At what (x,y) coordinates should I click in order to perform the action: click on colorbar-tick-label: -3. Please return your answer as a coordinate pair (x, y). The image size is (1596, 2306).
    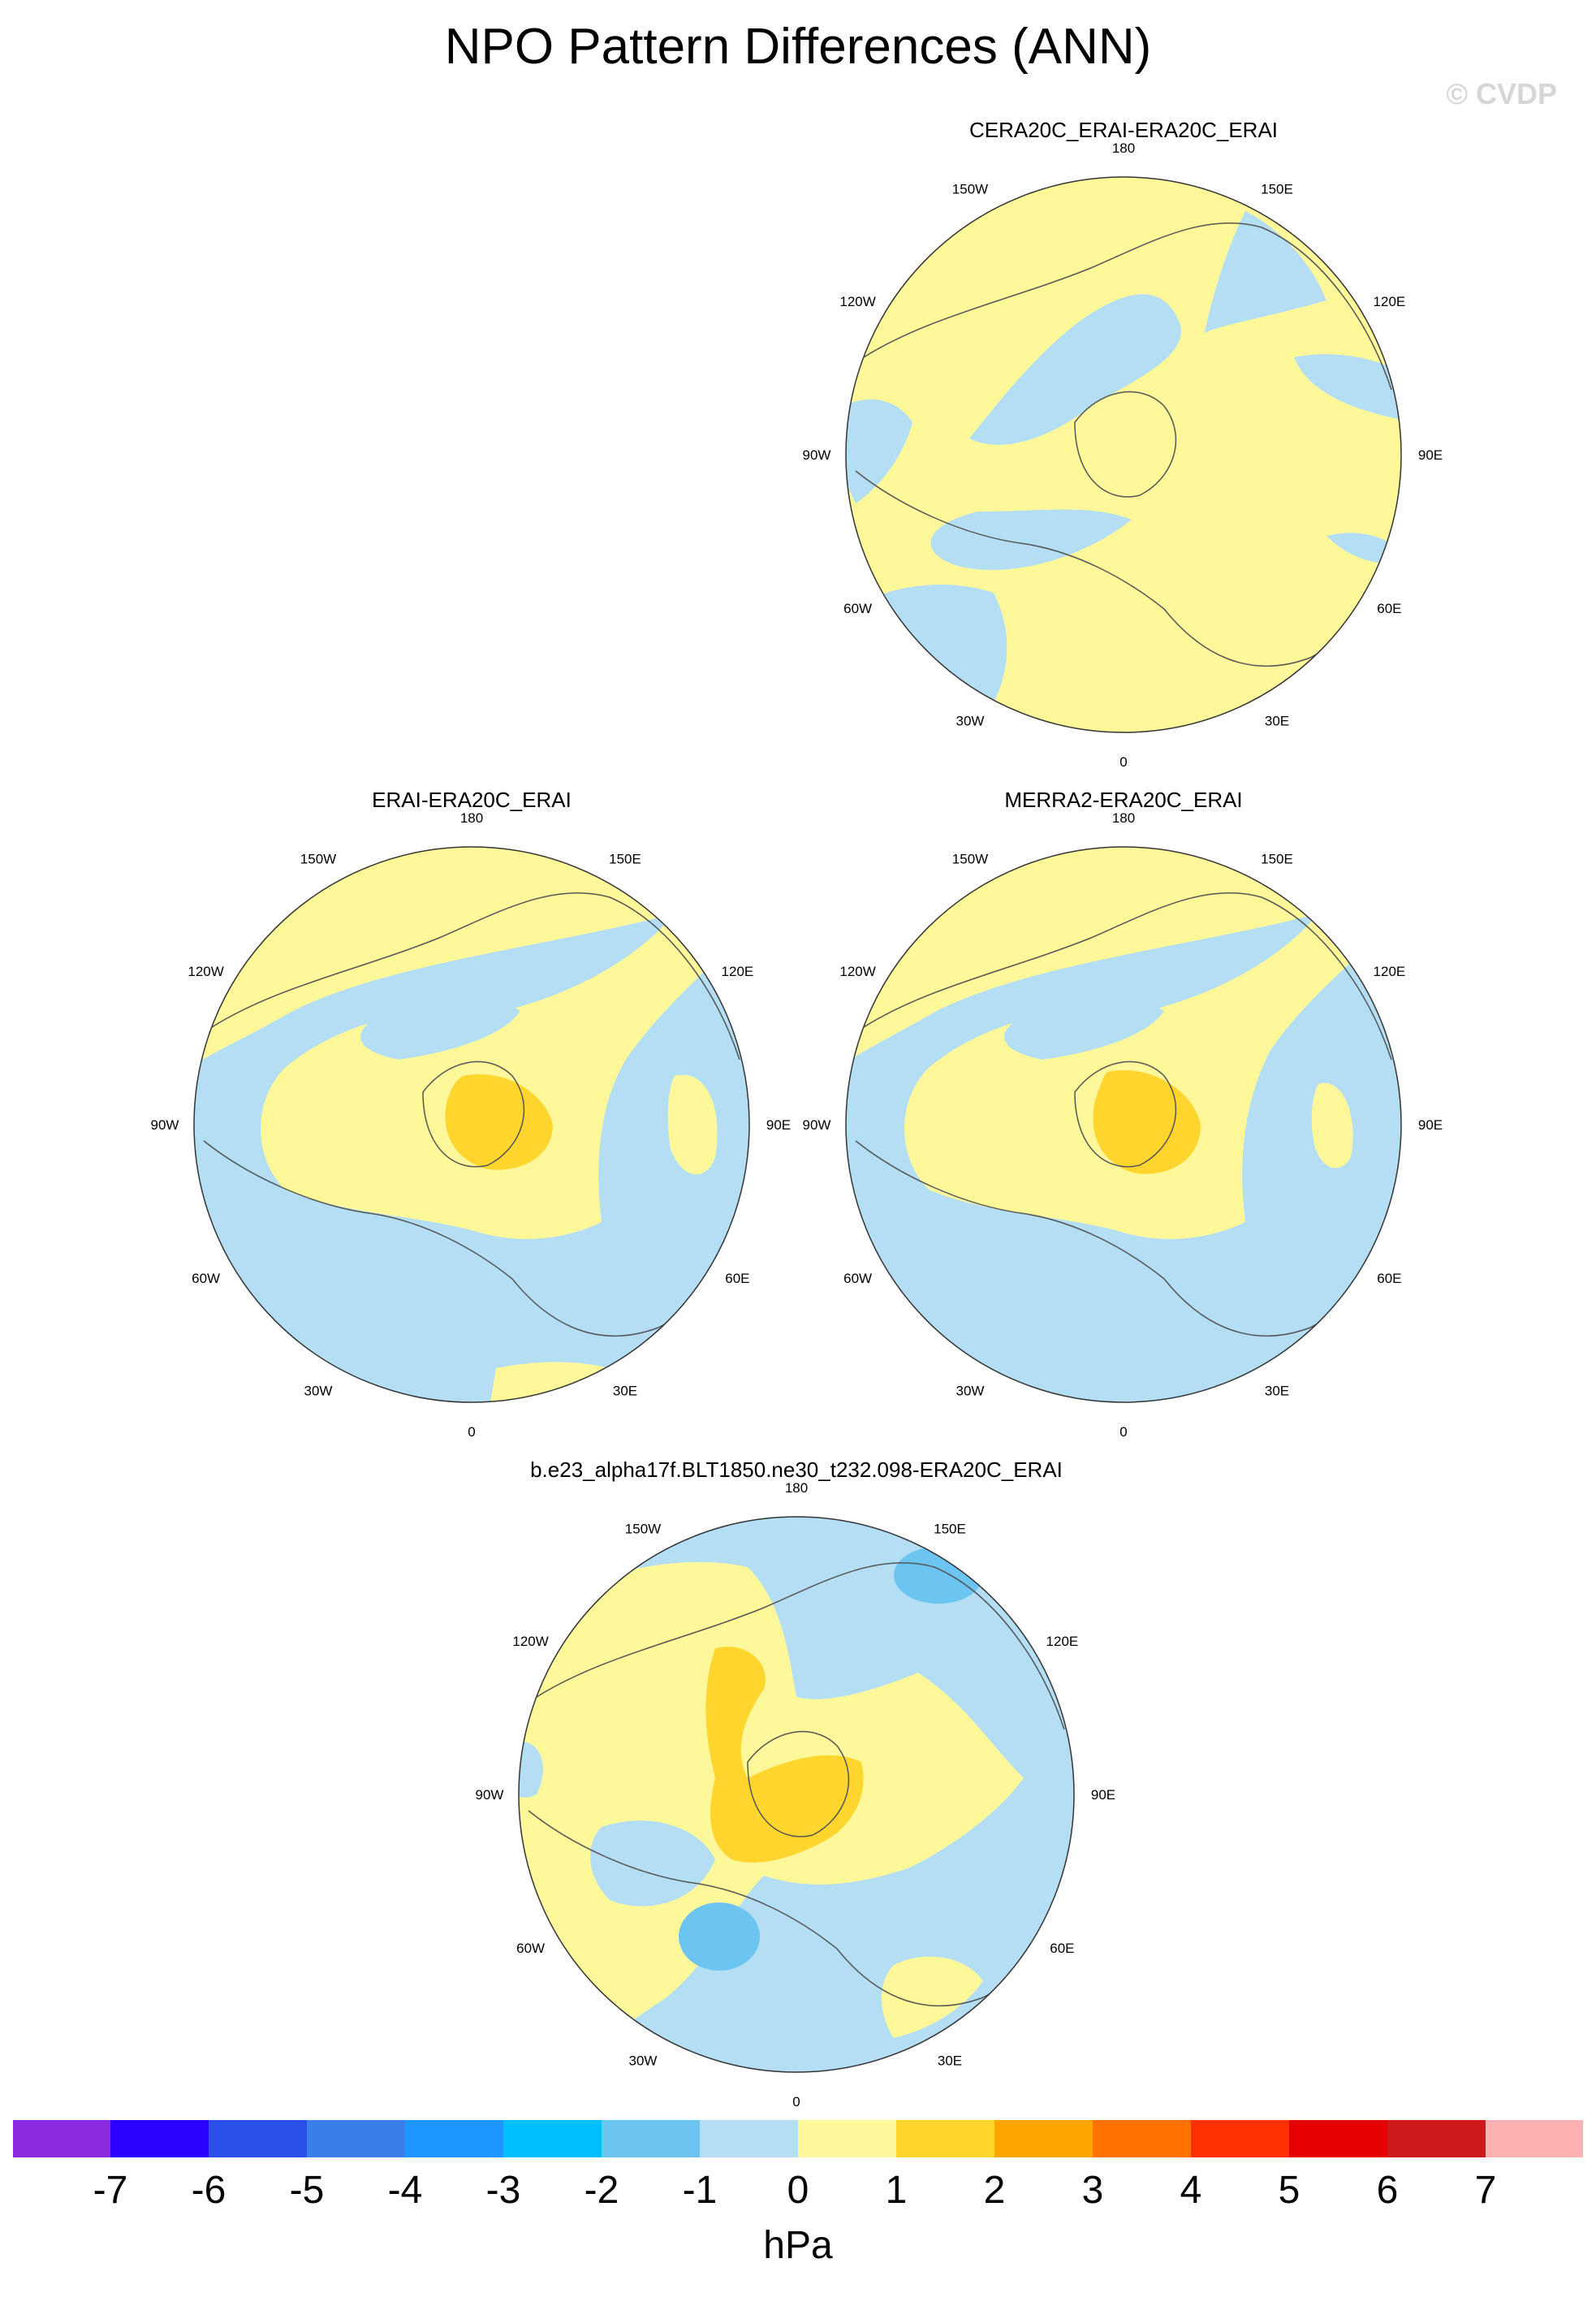
    Looking at the image, I should click on (503, 2190).